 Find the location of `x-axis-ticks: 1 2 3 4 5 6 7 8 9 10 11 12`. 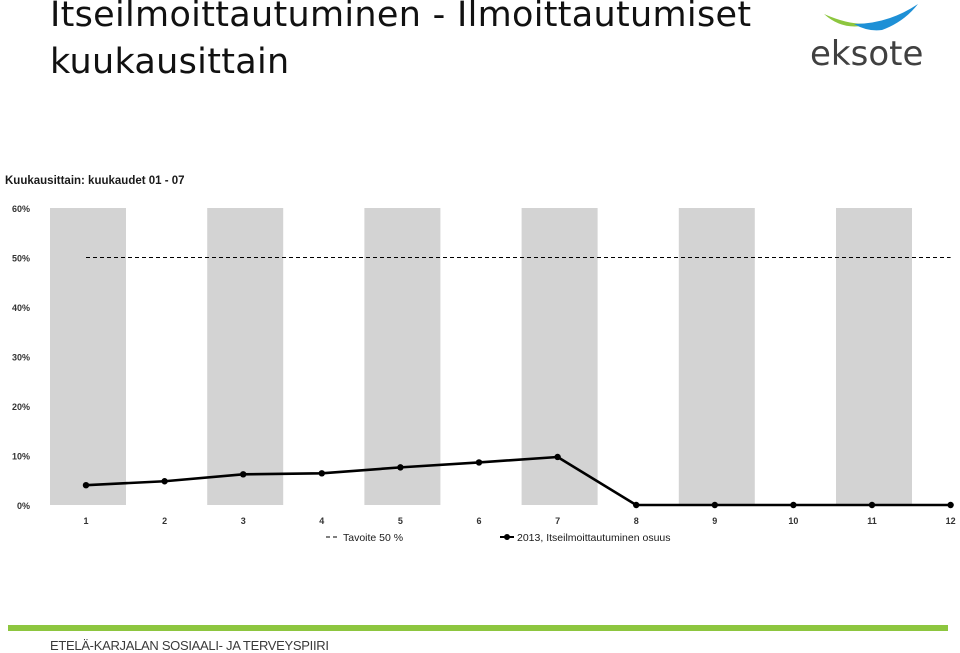

x-axis-ticks: 1 2 3 4 5 6 7 8 9 10 11 12 is located at coordinates (519, 521).